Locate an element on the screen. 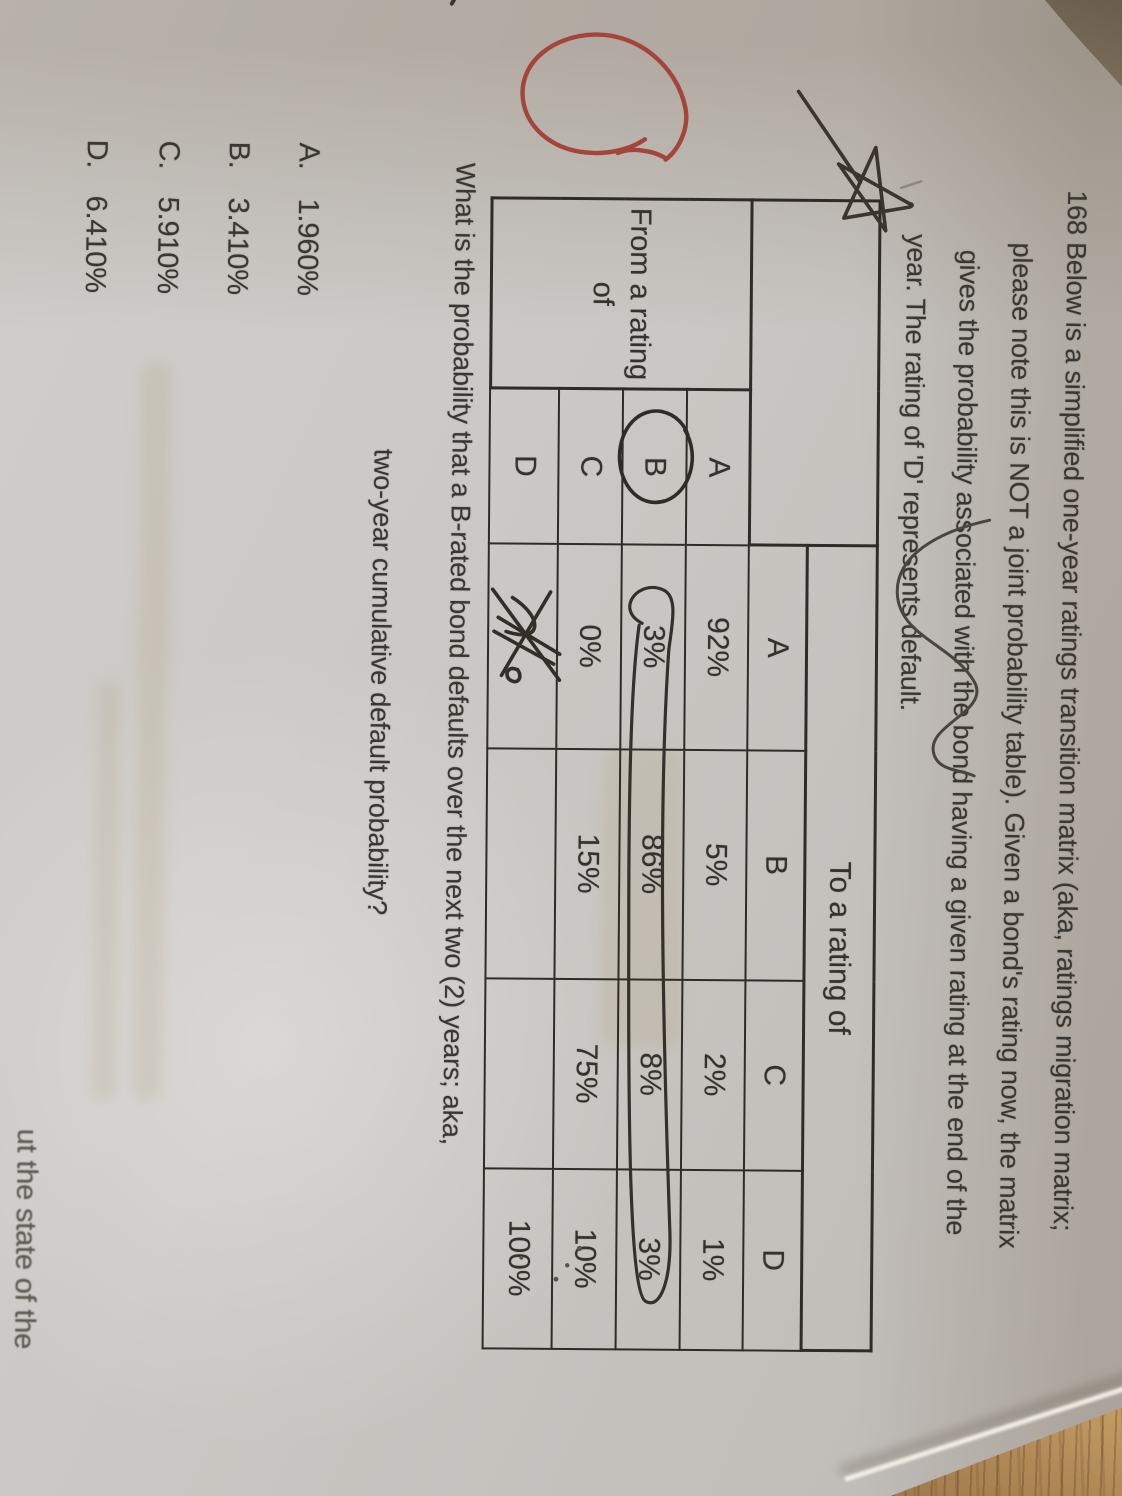 This screenshot has width=1122, height=1496. star-tail-stroke is located at coordinates (829, 137).